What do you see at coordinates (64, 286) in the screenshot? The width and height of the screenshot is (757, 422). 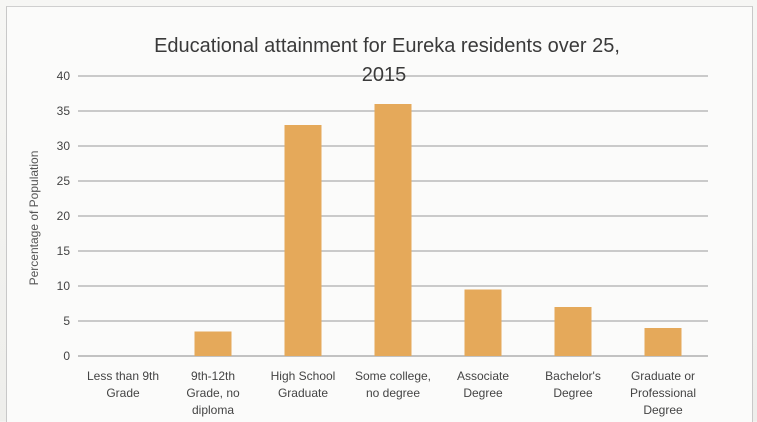 I see `y-tick-label: 10` at bounding box center [64, 286].